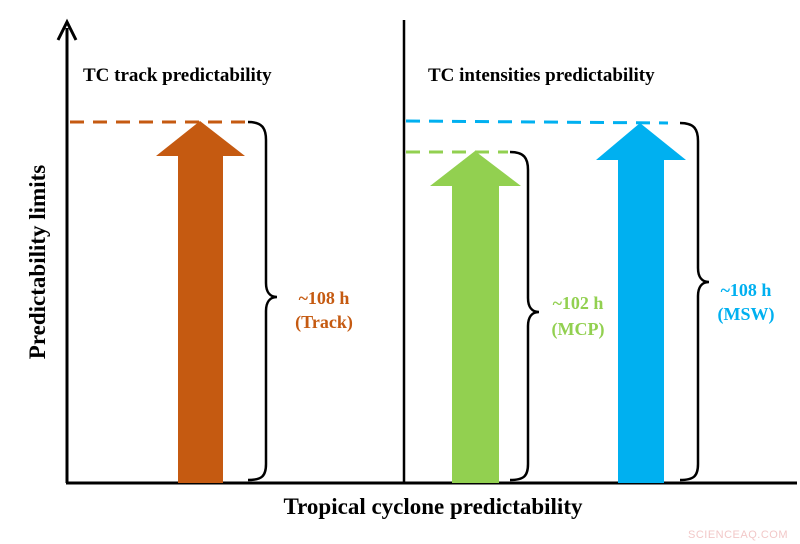 Image resolution: width=800 pixels, height=544 pixels. Describe the element at coordinates (578, 329) in the screenshot. I see `mcp-tag-label: (MCP)` at that location.